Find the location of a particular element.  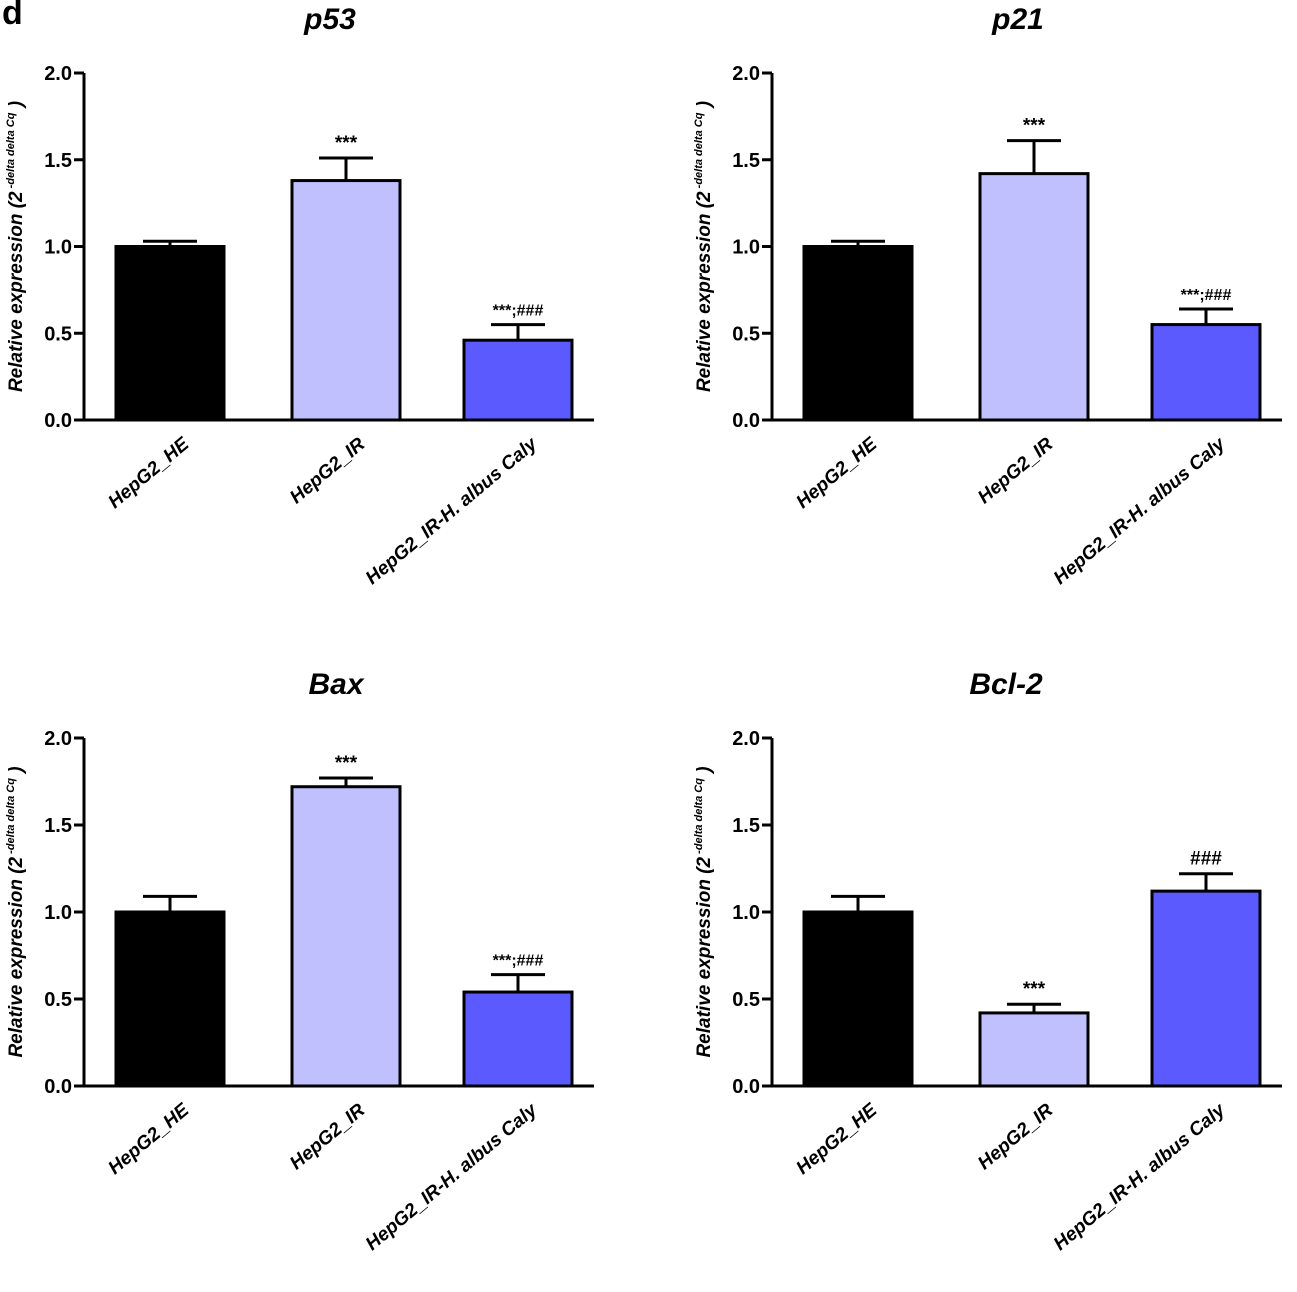

chart-title: Bcl-2 is located at coordinates (1006, 684).